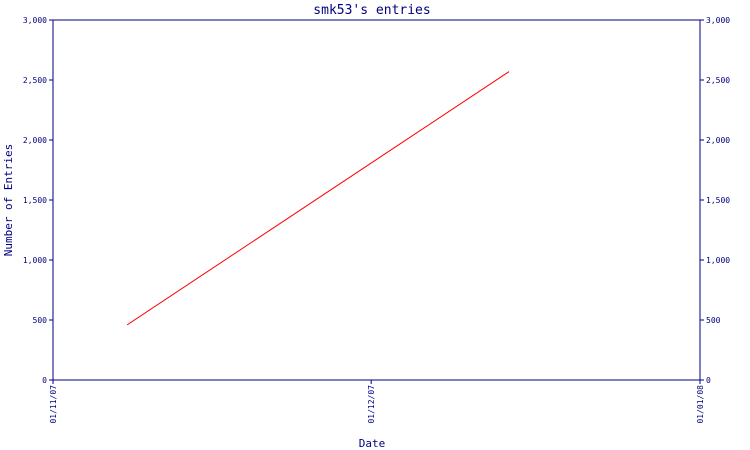 Image resolution: width=750 pixels, height=450 pixels. I want to click on y-axis-right: 0 500 1,000 1,500 2,000 2,500 3,000, so click(715, 200).